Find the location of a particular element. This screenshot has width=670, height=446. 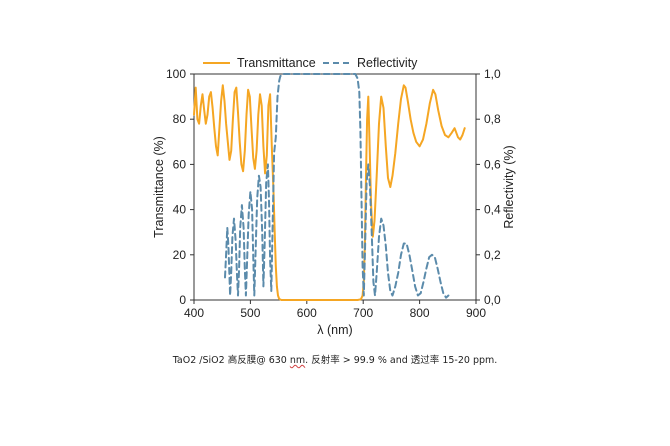

y2-tick-label: 0,8 is located at coordinates (492, 119).